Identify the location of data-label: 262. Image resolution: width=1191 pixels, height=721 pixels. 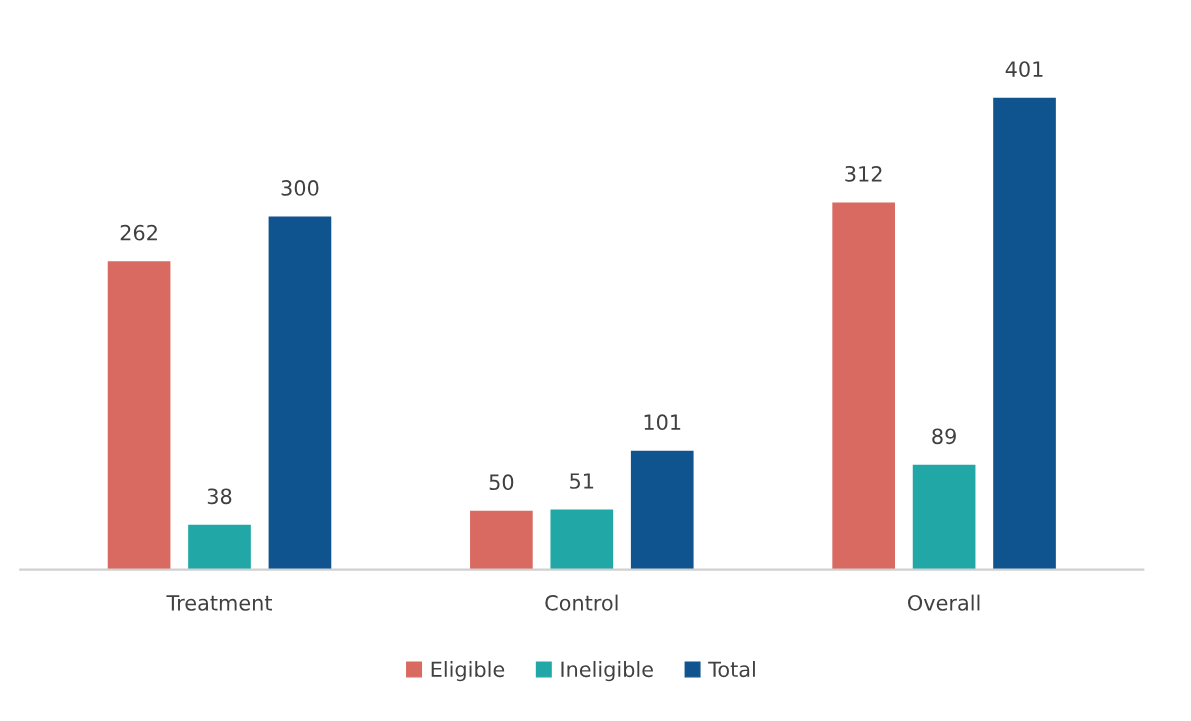
(138, 232).